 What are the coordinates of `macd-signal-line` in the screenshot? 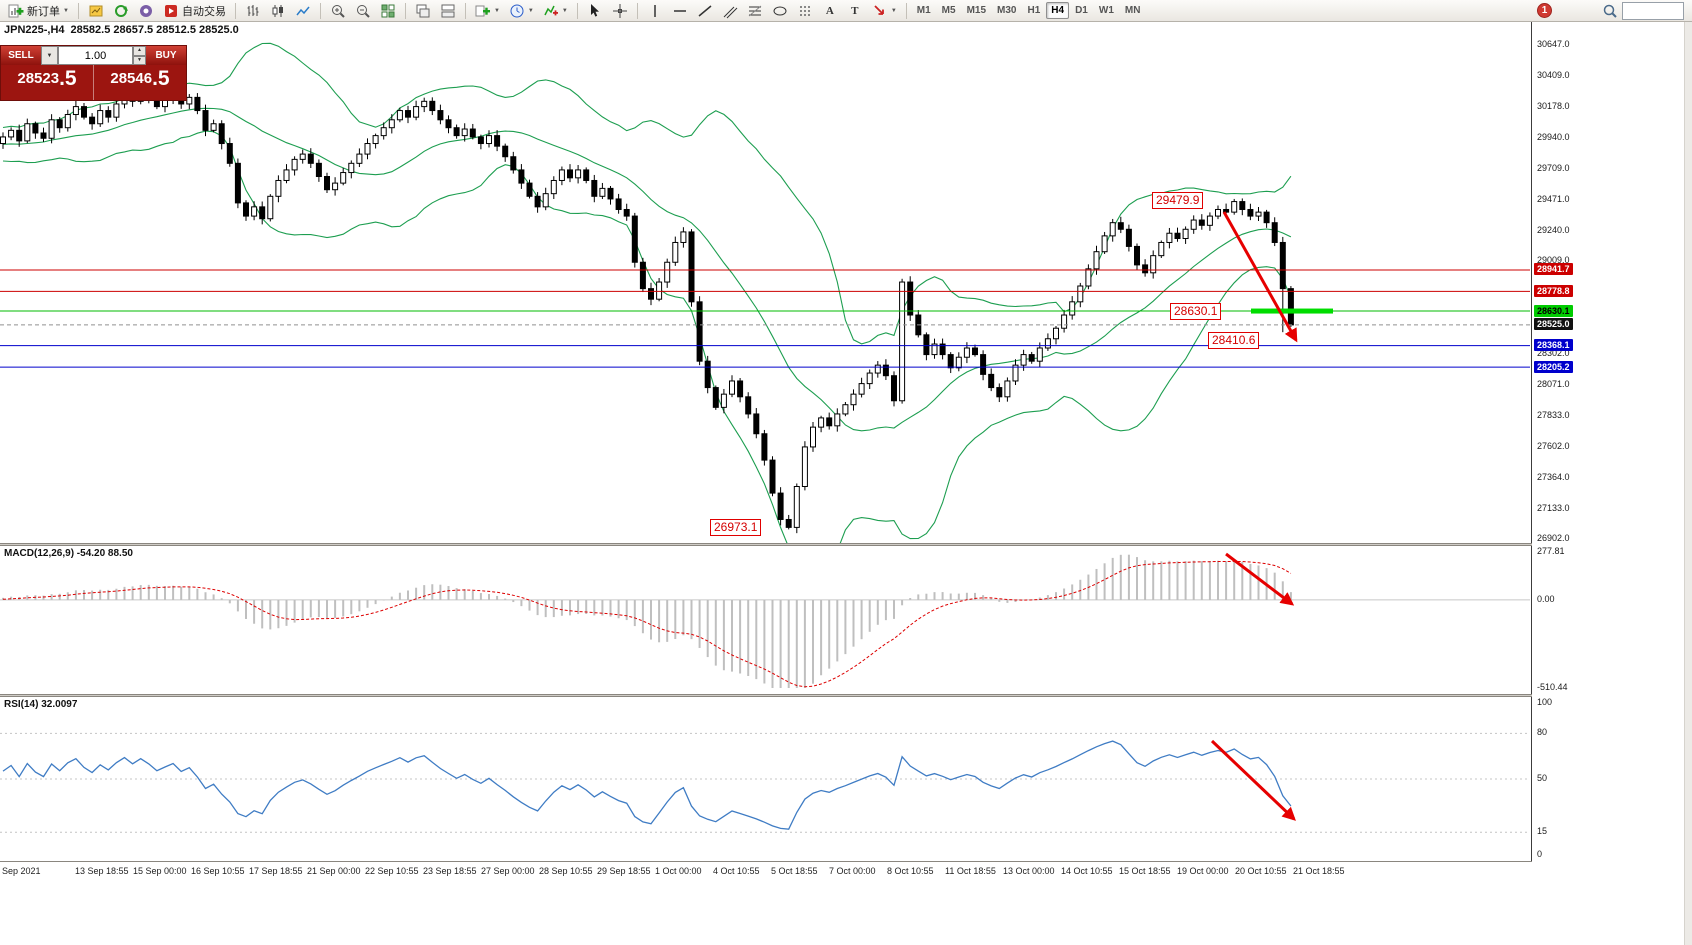 It's located at (647, 624).